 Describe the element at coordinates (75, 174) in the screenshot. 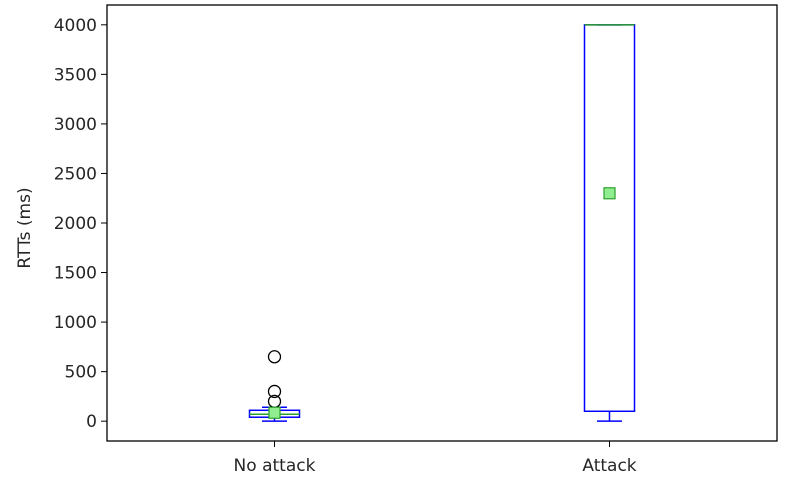

I see `y-tick-label: 2500` at that location.